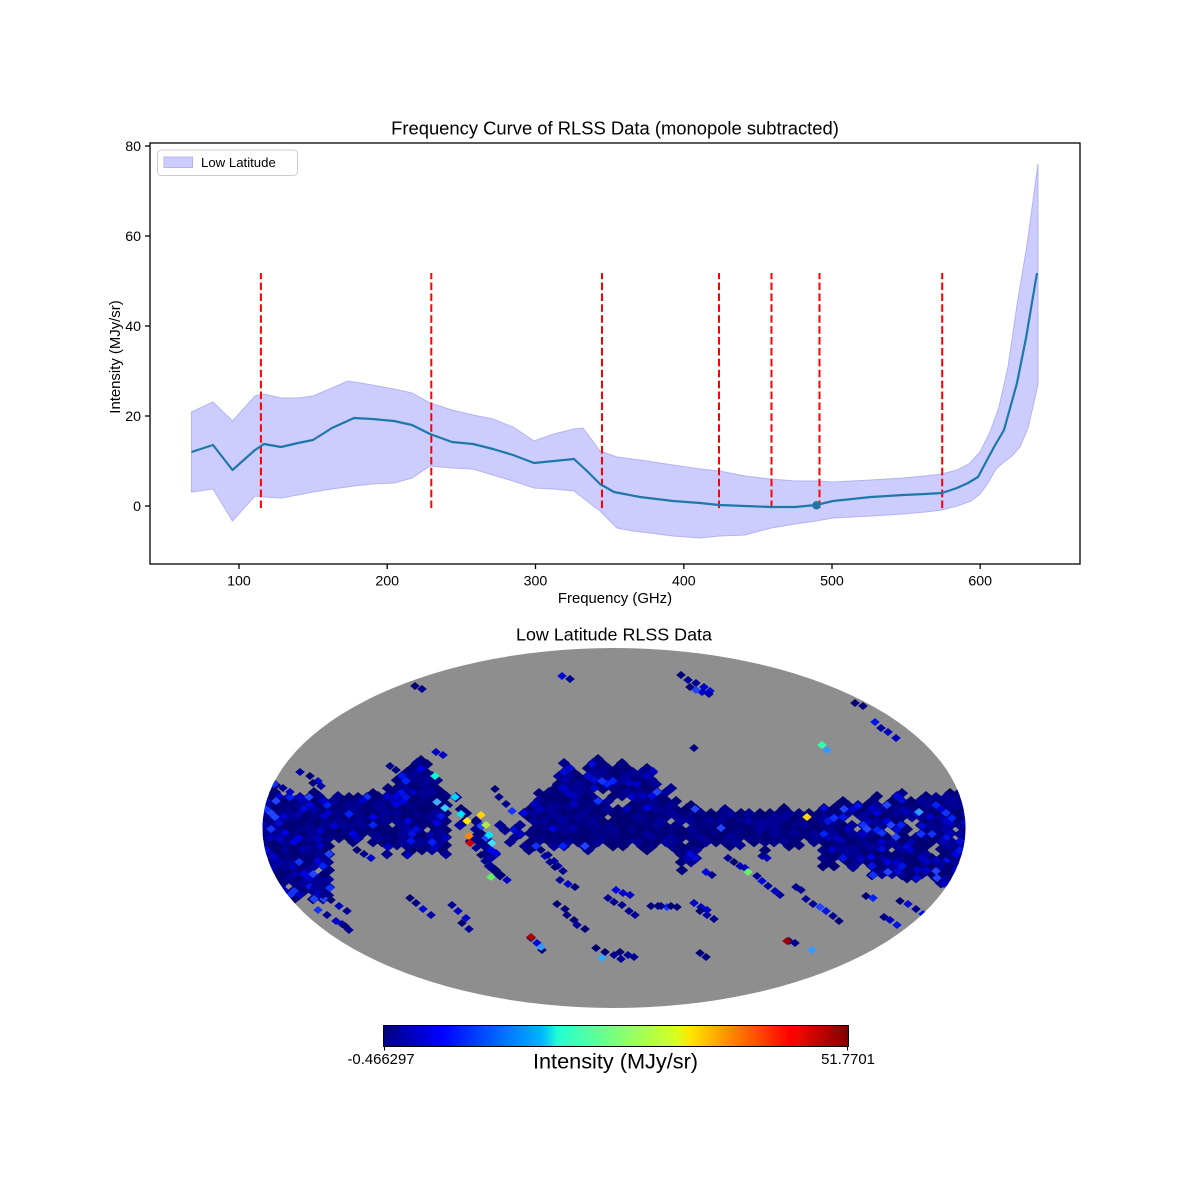 The height and width of the screenshot is (1200, 1200). Describe the element at coordinates (614, 635) in the screenshot. I see `svg-text: Low Latitude RLSS Data` at that location.